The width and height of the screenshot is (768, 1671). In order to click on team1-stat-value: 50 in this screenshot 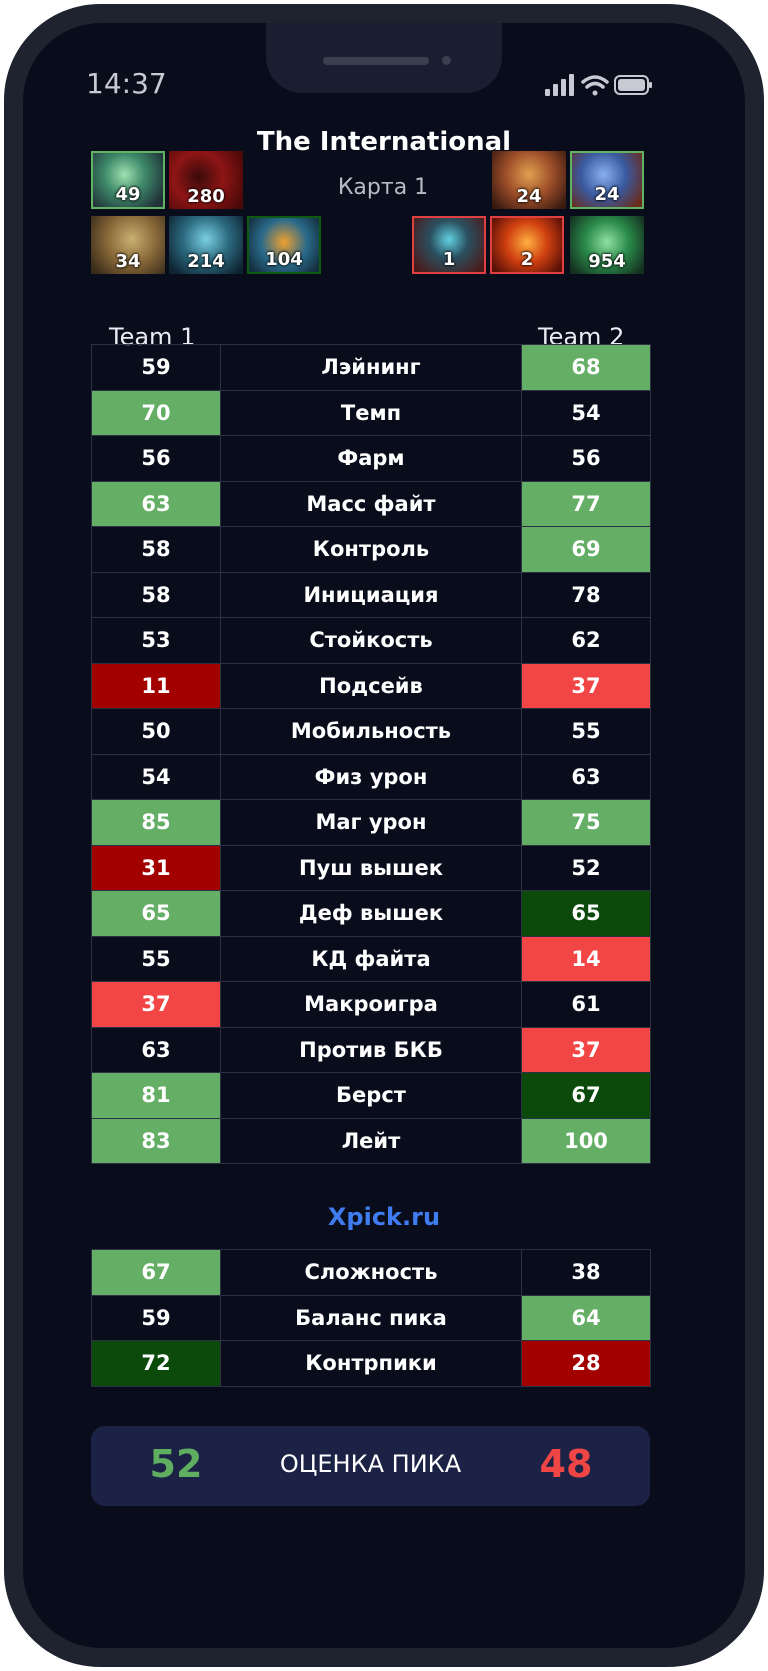, I will do `click(156, 731)`.